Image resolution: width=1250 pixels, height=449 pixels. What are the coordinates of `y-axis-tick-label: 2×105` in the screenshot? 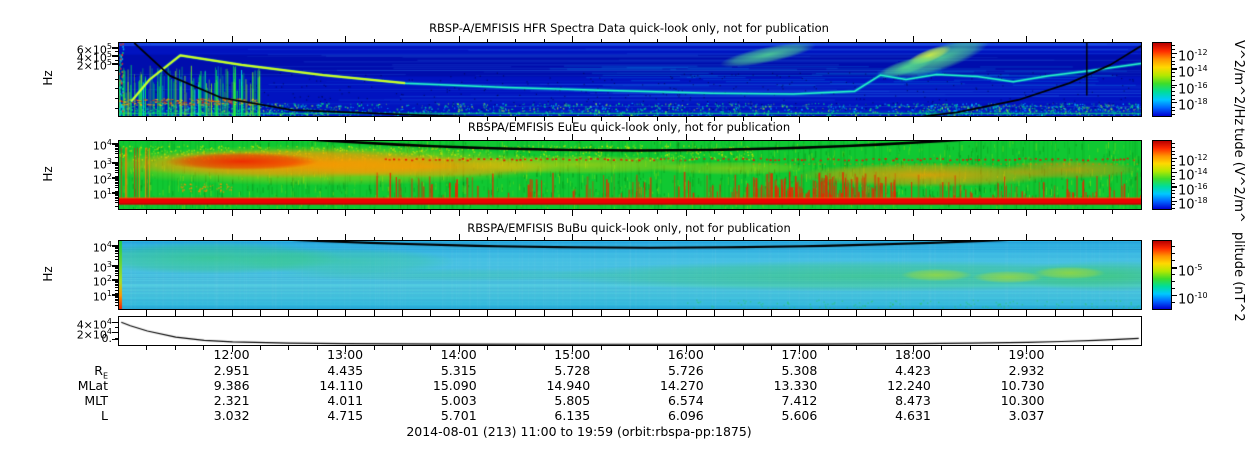 It's located at (94, 65).